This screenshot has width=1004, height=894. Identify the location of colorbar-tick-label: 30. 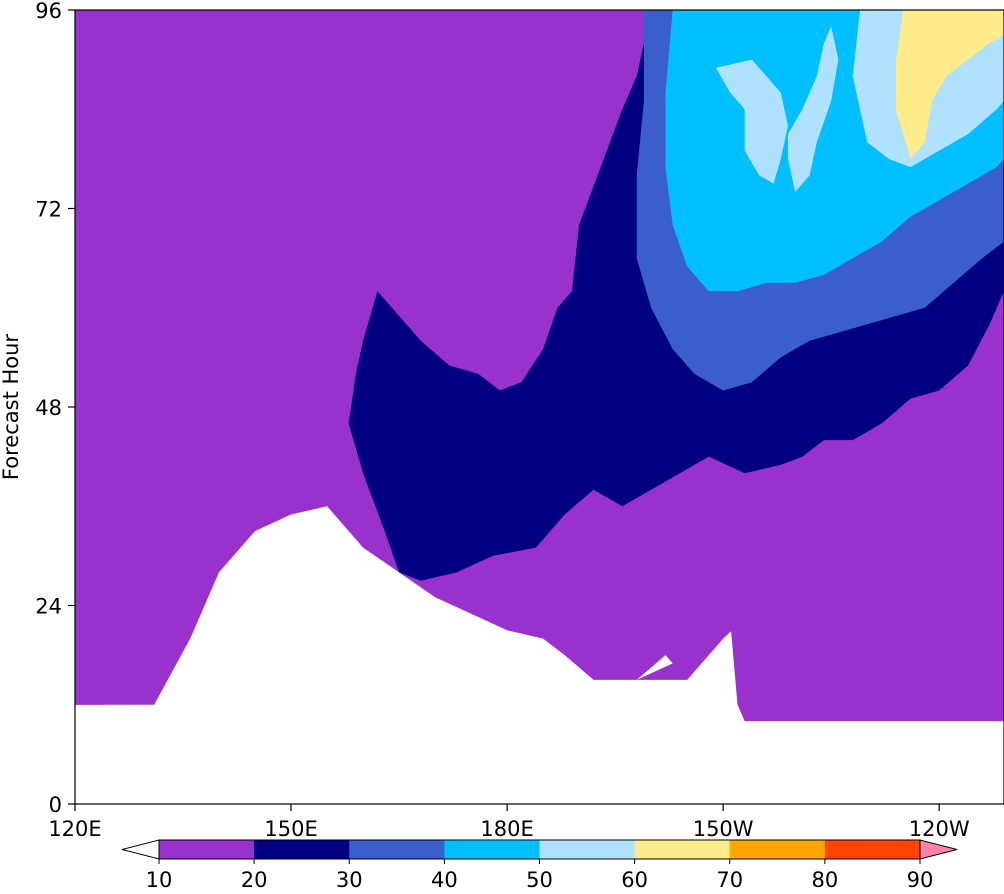
(349, 880).